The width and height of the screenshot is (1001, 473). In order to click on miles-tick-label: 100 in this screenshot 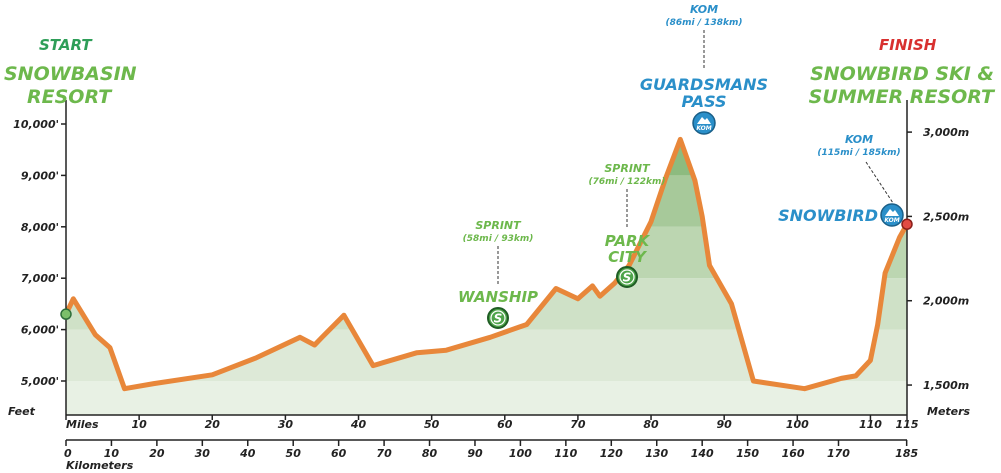, I will do `click(797, 424)`.